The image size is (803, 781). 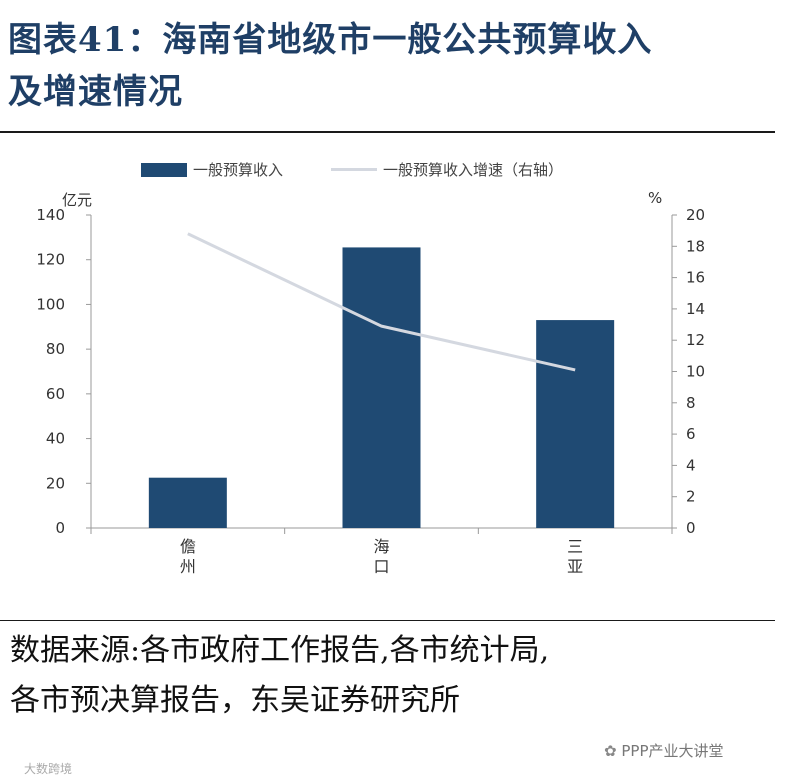 I want to click on left-axis-tick-label-3: 60, so click(x=55, y=394).